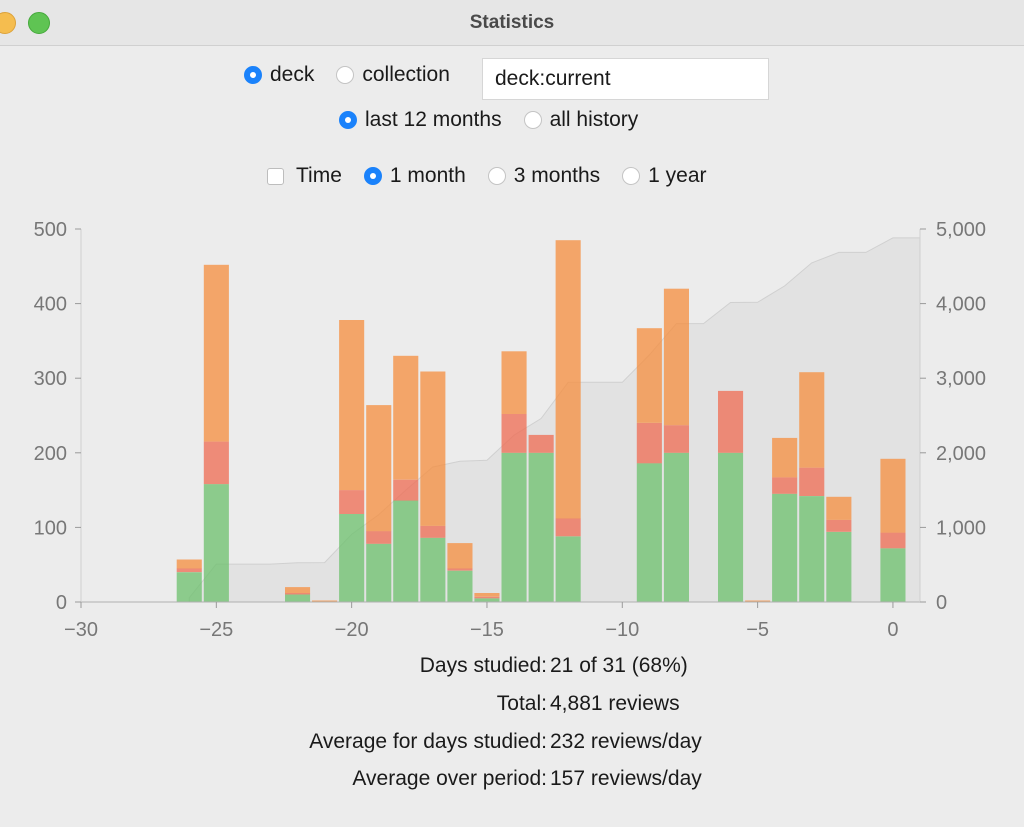 The image size is (1024, 827). I want to click on period-1-month-option: 1 month, so click(414, 176).